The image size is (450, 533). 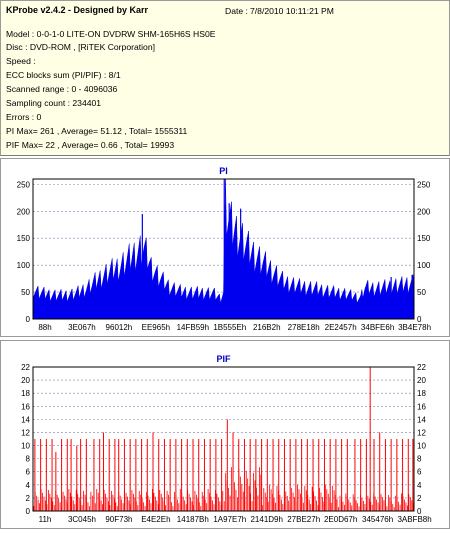 I want to click on y-tick-label-left: 18, so click(x=25, y=393).